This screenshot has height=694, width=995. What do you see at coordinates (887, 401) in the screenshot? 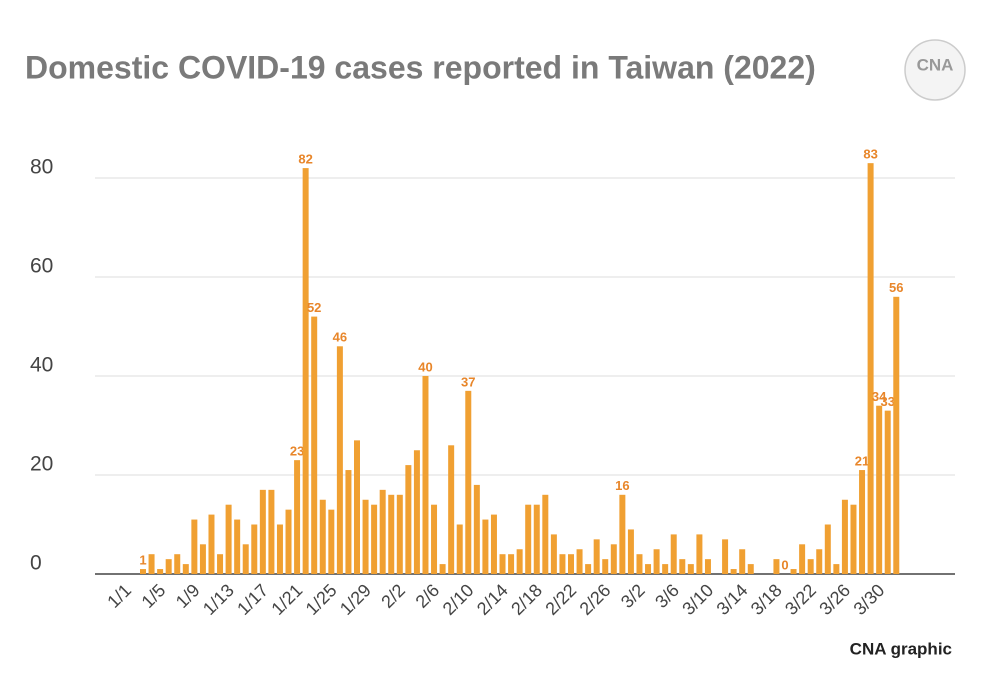
I see `data-label: 33` at bounding box center [887, 401].